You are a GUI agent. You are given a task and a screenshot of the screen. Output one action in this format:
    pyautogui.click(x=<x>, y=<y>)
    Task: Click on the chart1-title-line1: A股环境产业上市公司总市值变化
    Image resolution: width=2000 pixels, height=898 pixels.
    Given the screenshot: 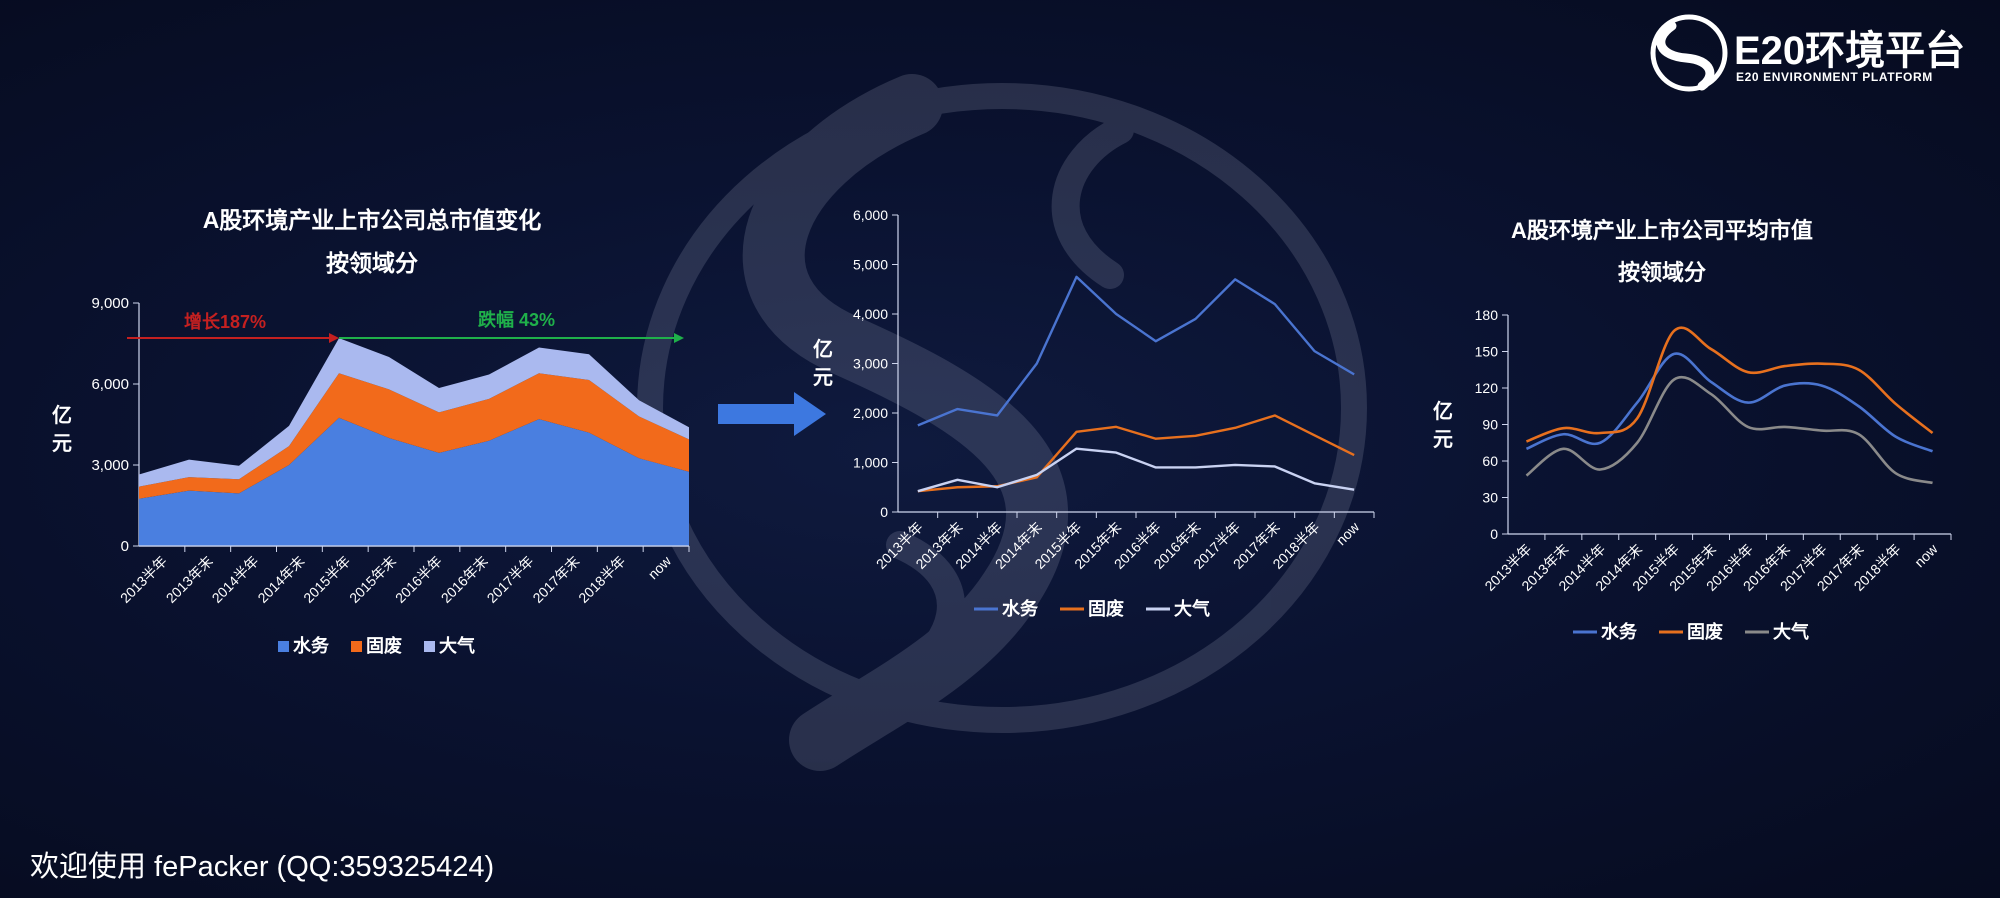 What is the action you would take?
    pyautogui.click(x=372, y=220)
    